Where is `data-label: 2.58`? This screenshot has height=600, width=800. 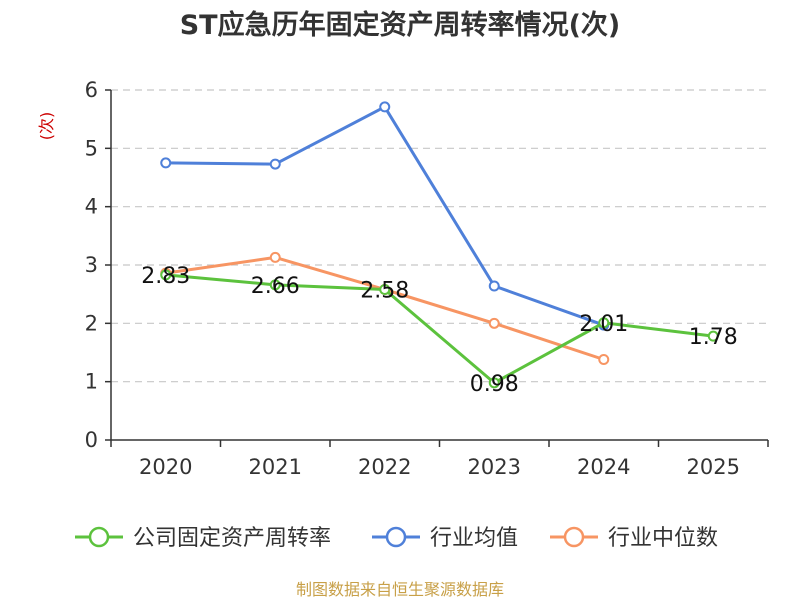 data-label: 2.58 is located at coordinates (384, 291).